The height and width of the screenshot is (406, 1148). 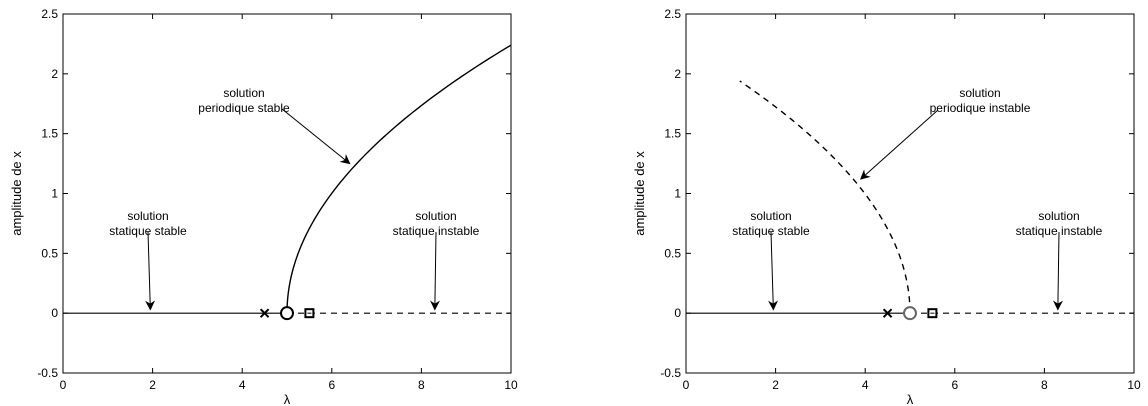 I want to click on chart-1-annotation-text: statique stable, so click(x=771, y=231).